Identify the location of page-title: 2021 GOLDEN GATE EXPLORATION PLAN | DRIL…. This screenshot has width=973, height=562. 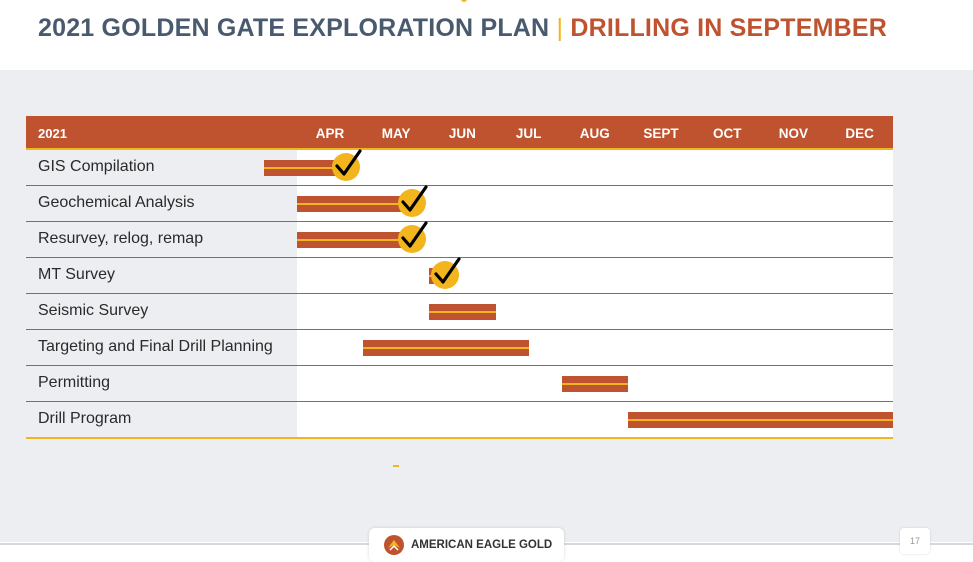
(462, 28).